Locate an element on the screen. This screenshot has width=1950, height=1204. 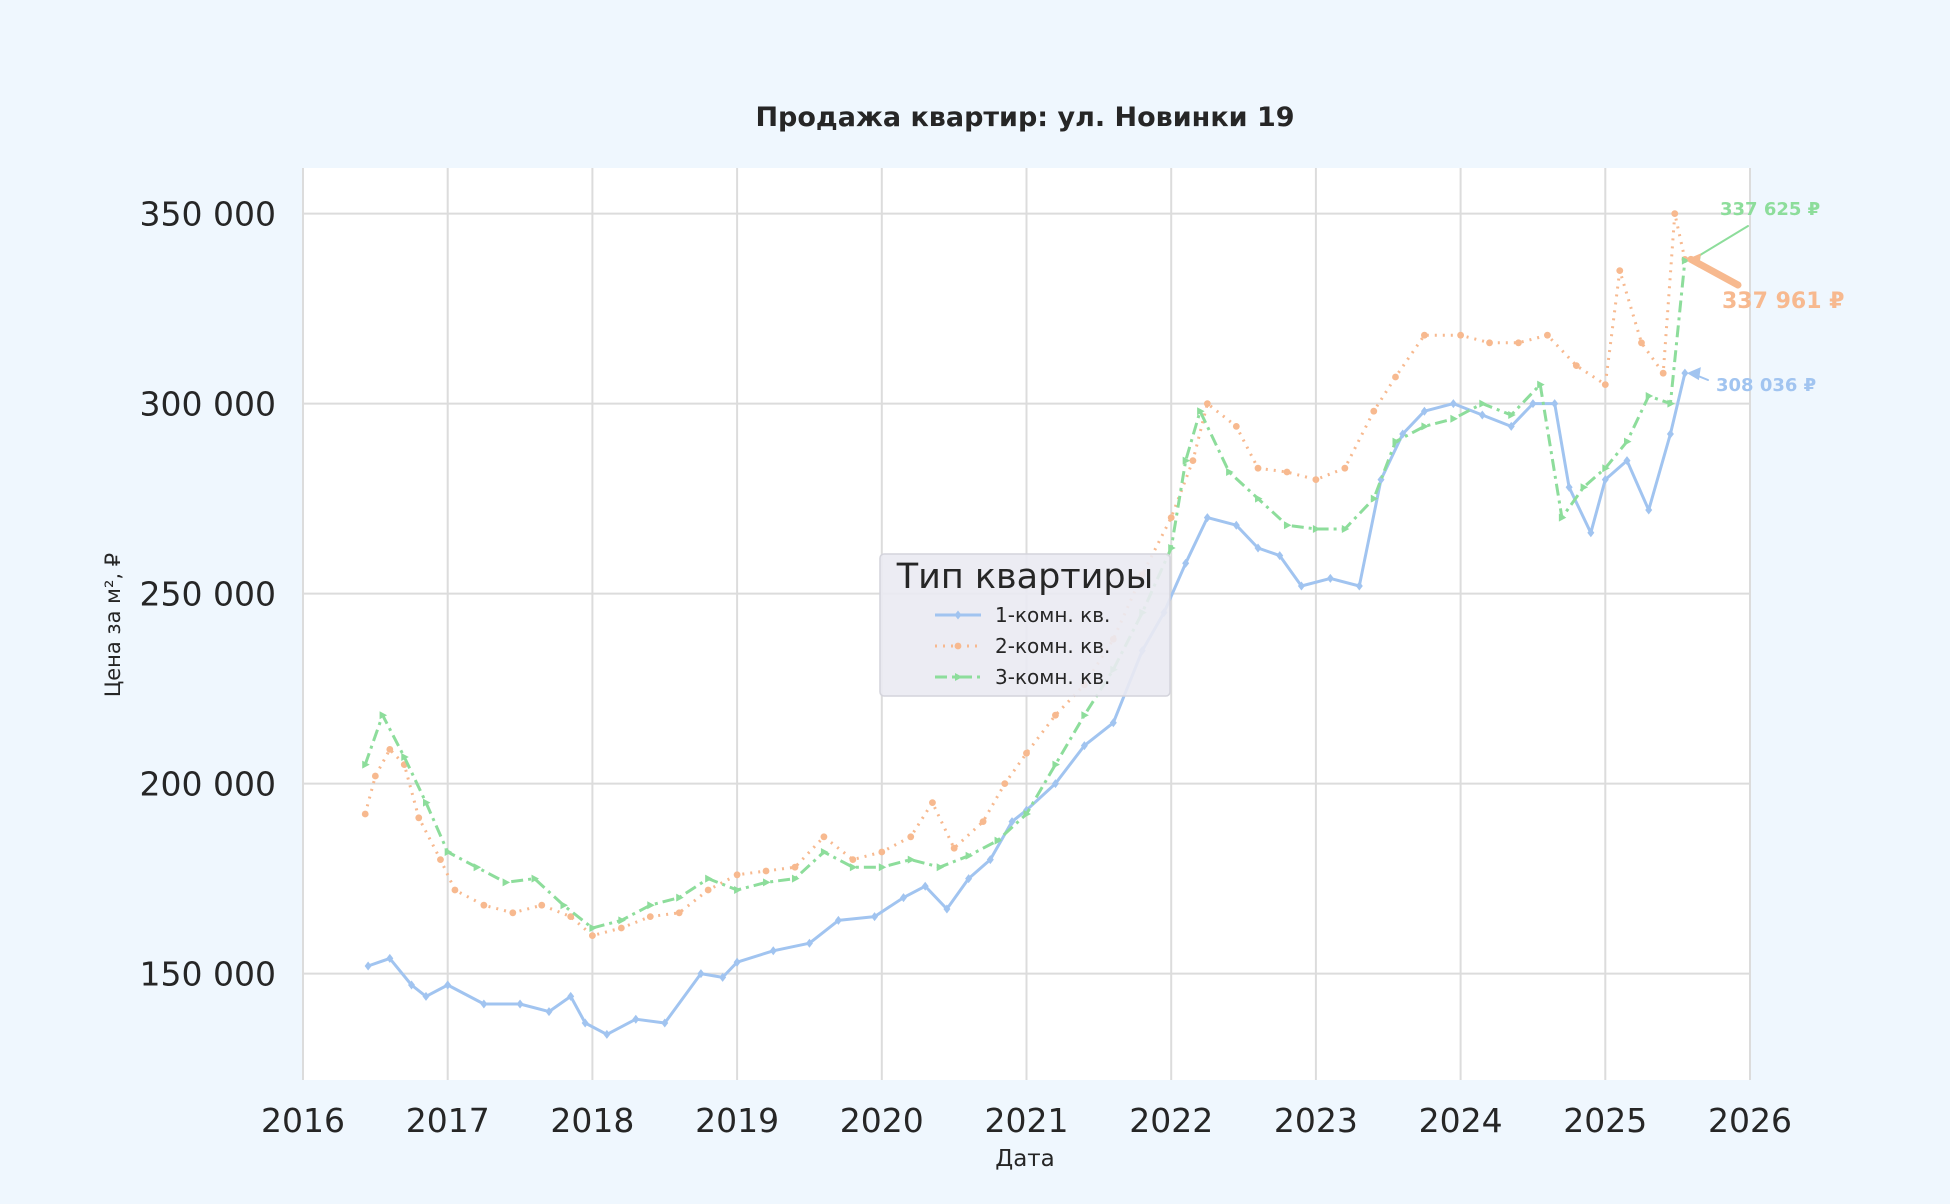
x-axis-label: Дата is located at coordinates (1025, 1159).